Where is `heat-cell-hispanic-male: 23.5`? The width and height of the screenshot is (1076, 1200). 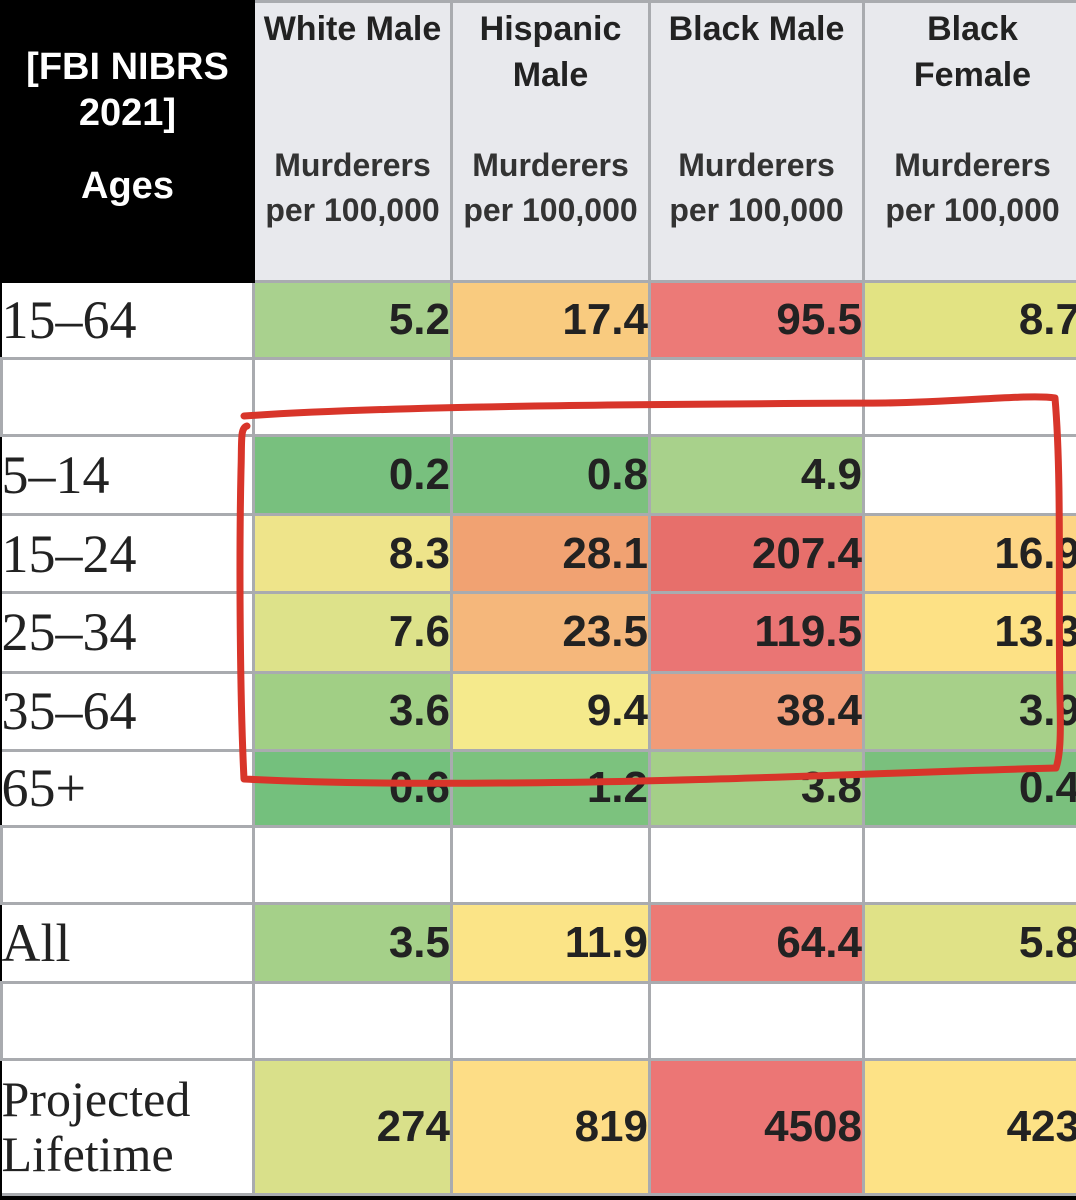 heat-cell-hispanic-male: 23.5 is located at coordinates (550, 632).